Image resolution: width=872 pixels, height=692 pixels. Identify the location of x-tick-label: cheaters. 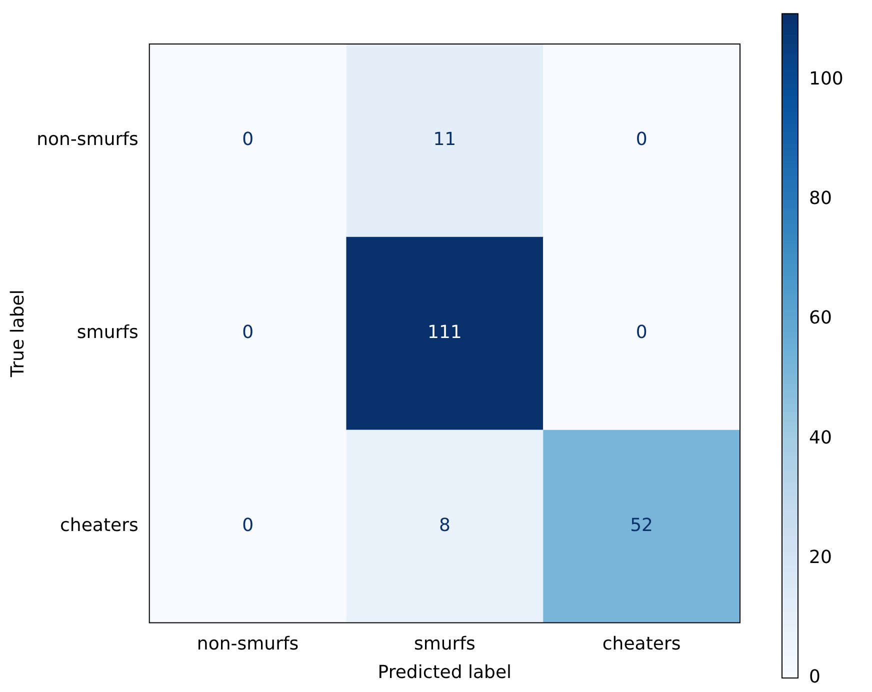
(641, 643).